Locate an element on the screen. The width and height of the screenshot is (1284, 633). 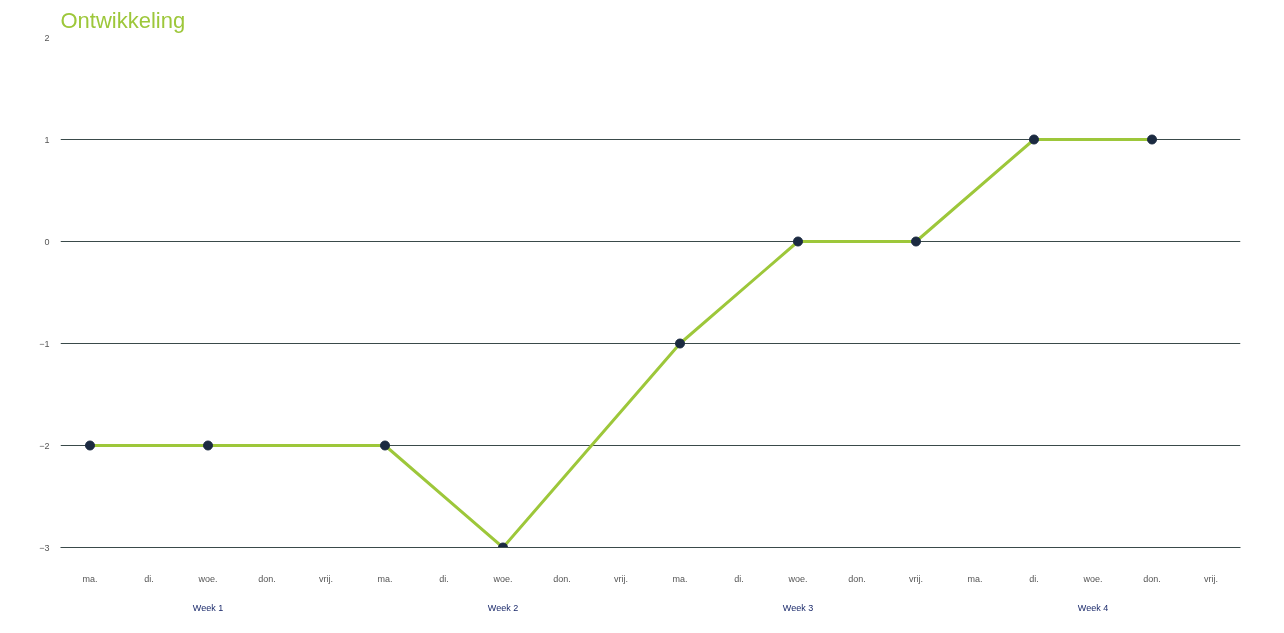
text: Week 1 is located at coordinates (208, 607).